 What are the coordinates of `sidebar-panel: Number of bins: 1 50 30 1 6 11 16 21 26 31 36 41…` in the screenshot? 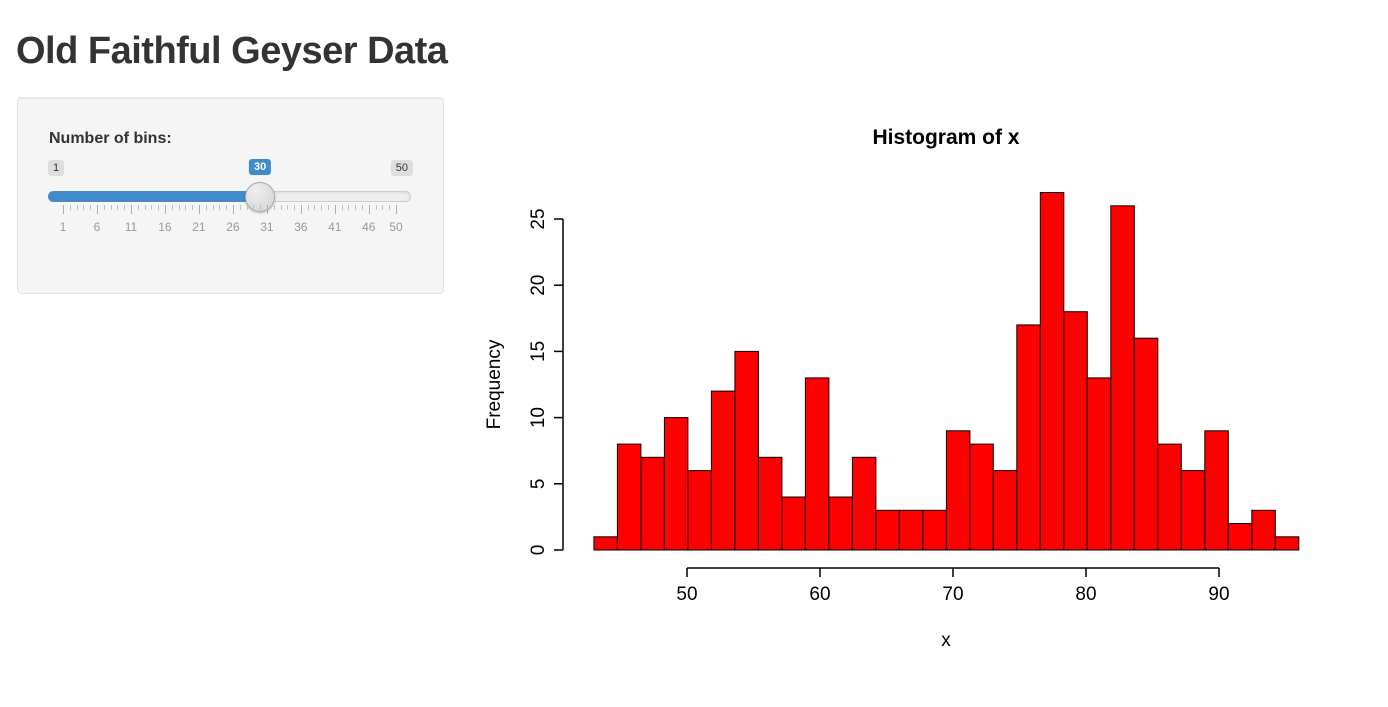 It's located at (230, 195).